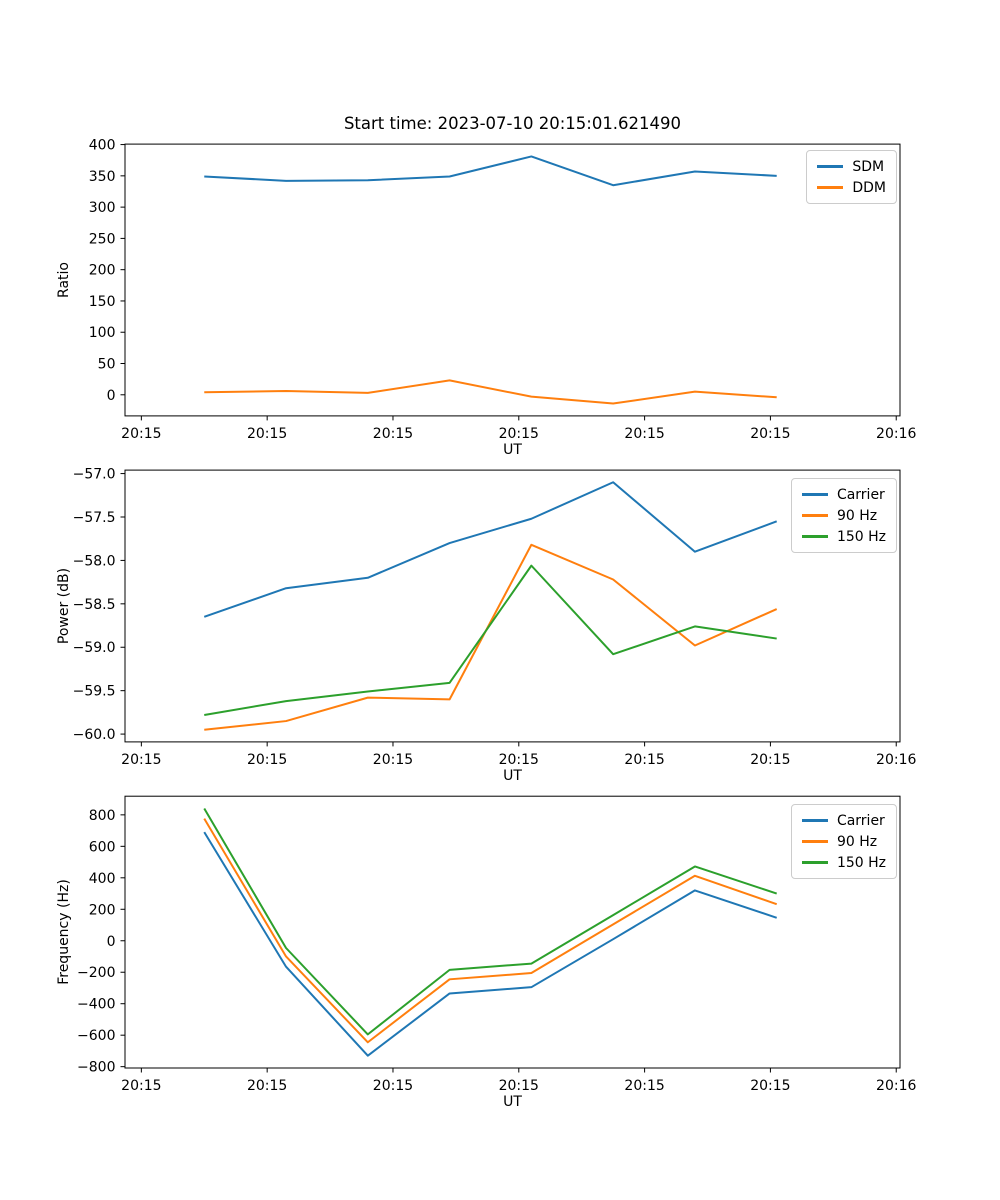 The height and width of the screenshot is (1200, 1000). I want to click on y-tick-label: −400, so click(96, 1005).